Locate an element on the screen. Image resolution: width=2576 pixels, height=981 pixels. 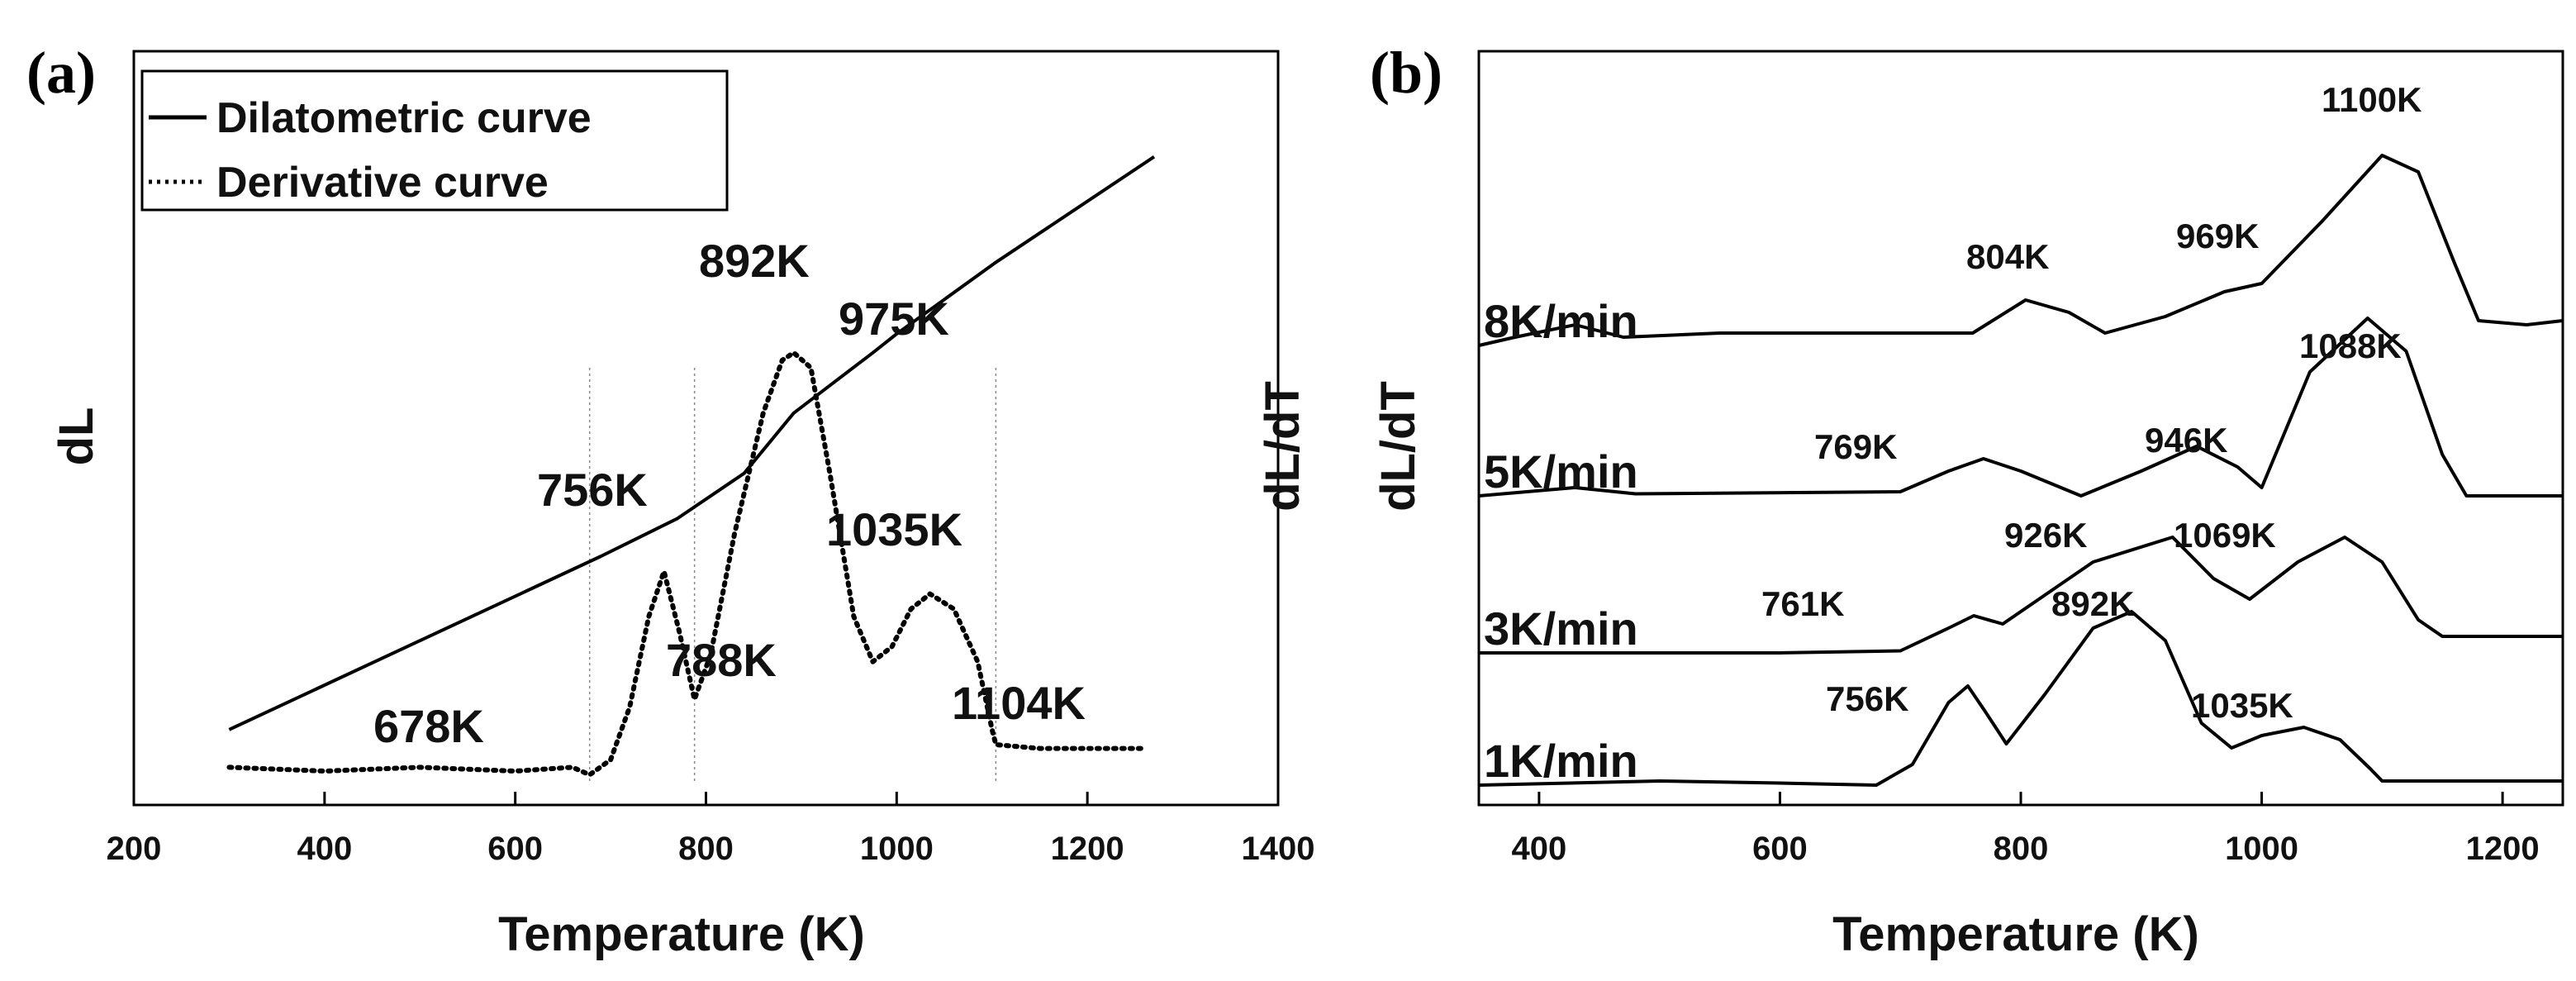
x-tick-label-a-400: 400 is located at coordinates (324, 849).